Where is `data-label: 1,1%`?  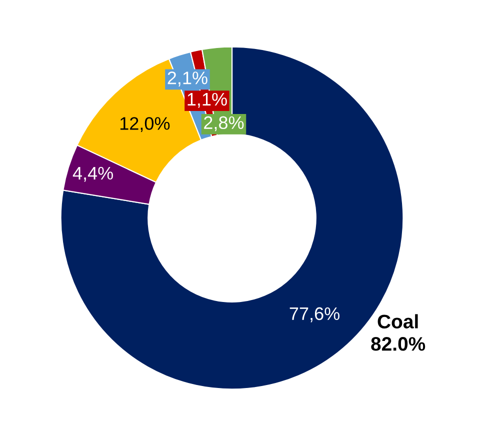 data-label: 1,1% is located at coordinates (207, 100).